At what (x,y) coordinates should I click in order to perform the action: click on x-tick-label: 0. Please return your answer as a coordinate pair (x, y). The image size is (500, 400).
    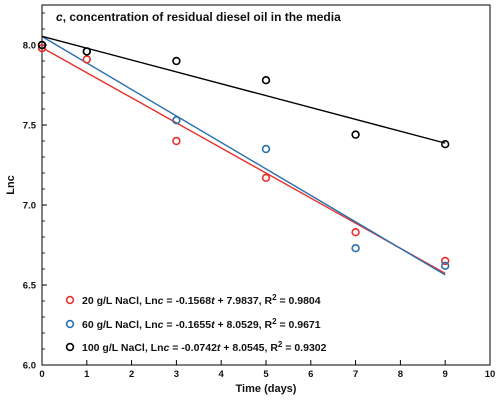
    Looking at the image, I should click on (41, 374).